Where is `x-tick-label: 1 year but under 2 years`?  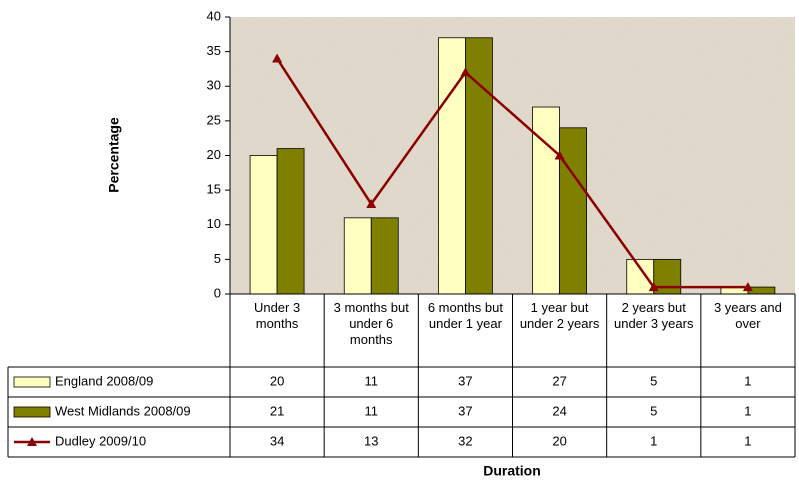
x-tick-label: 1 year but under 2 years is located at coordinates (559, 315).